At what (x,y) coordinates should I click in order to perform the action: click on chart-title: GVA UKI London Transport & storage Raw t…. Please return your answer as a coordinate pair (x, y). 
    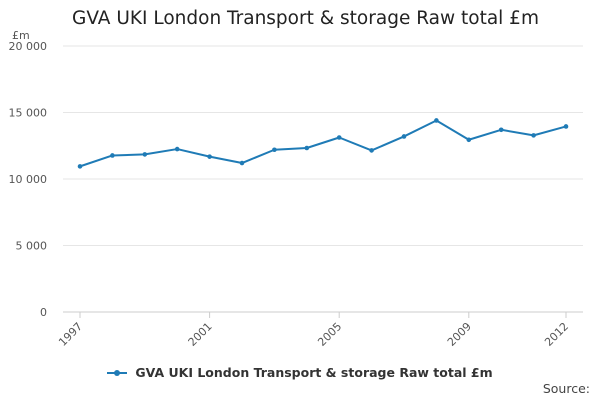
    Looking at the image, I should click on (305, 18).